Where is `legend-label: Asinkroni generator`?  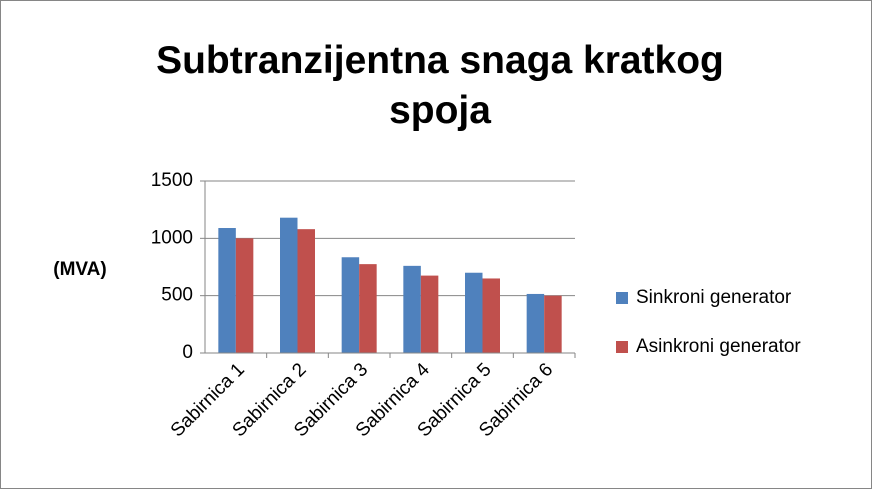
legend-label: Asinkroni generator is located at coordinates (718, 346).